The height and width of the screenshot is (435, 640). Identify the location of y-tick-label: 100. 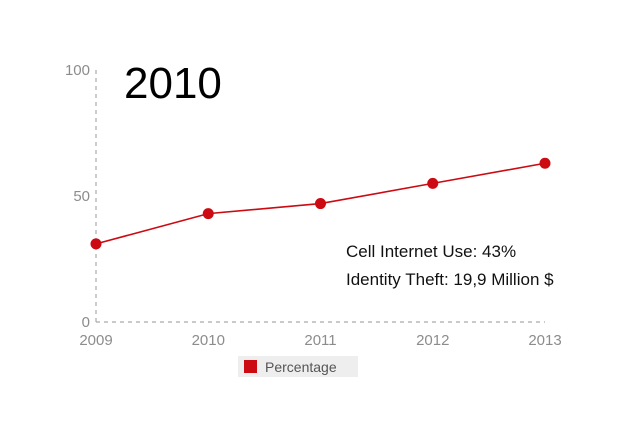
(77, 70).